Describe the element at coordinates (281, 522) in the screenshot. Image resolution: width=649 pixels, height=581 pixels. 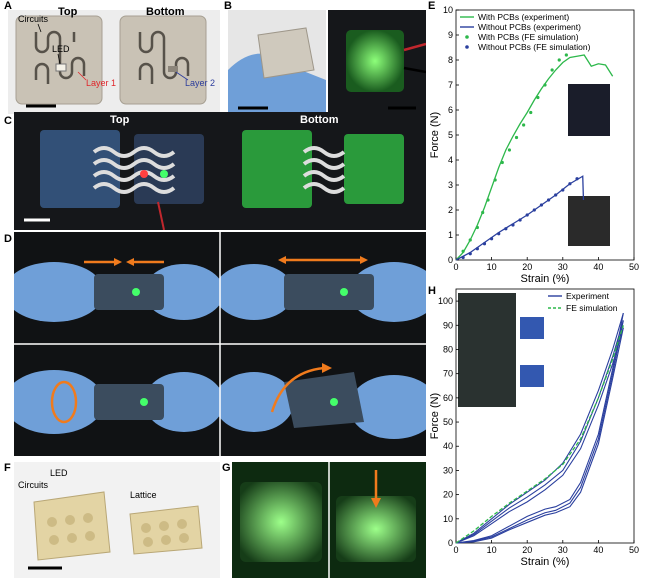
I see `g-glow-uncompressed` at that location.